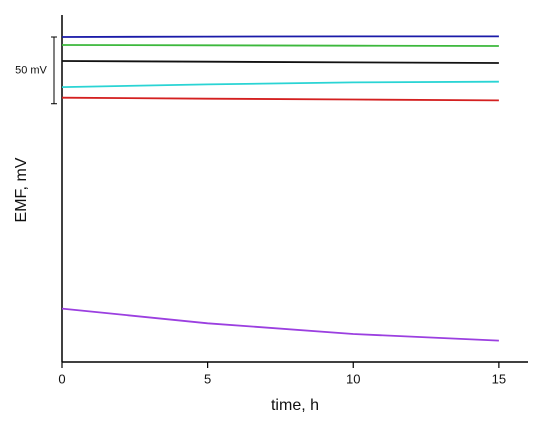 Image resolution: width=550 pixels, height=423 pixels. I want to click on x-tick-label: 5, so click(207, 378).